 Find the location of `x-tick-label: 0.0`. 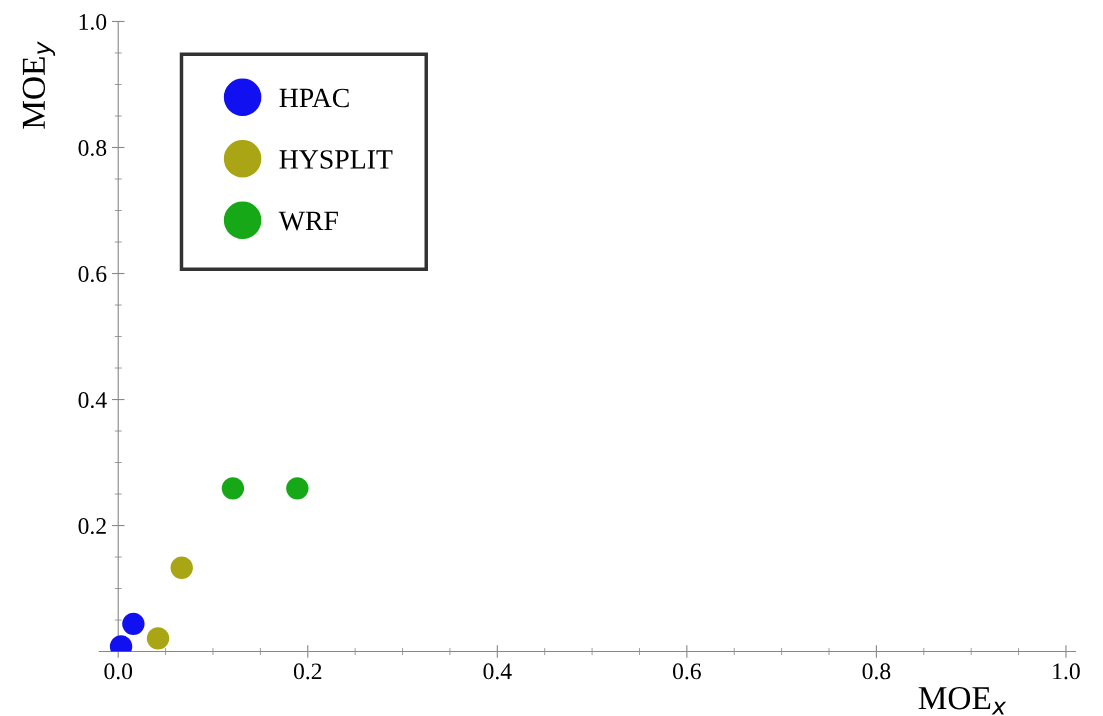

x-tick-label: 0.0 is located at coordinates (118, 671).